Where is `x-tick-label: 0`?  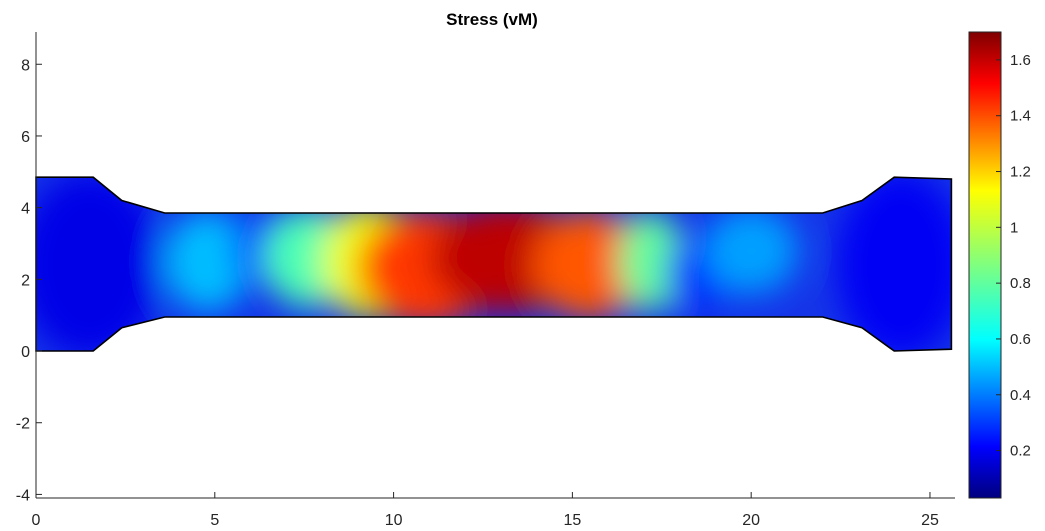
x-tick-label: 0 is located at coordinates (36, 520).